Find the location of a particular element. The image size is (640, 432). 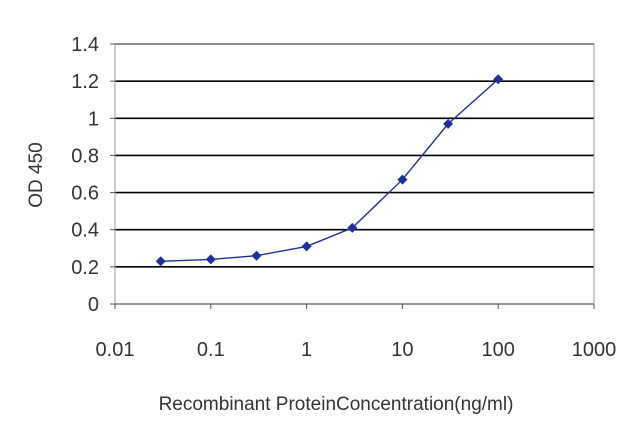

y-axis-title: OD 450 is located at coordinates (36, 174).